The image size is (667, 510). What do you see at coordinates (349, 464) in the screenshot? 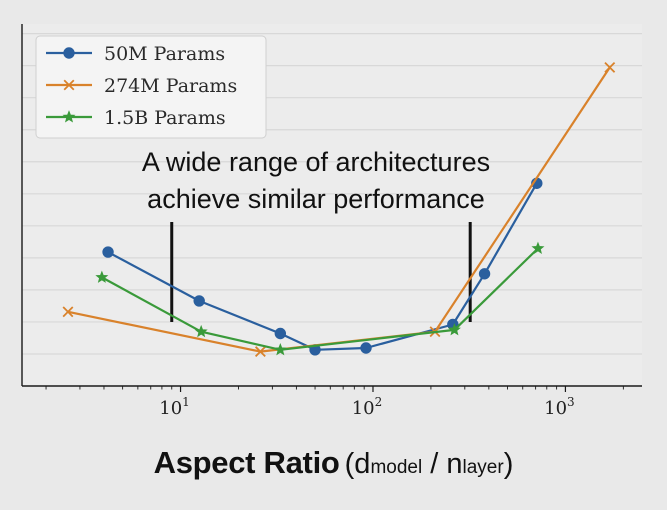
I see `paren-open: (` at bounding box center [349, 464].